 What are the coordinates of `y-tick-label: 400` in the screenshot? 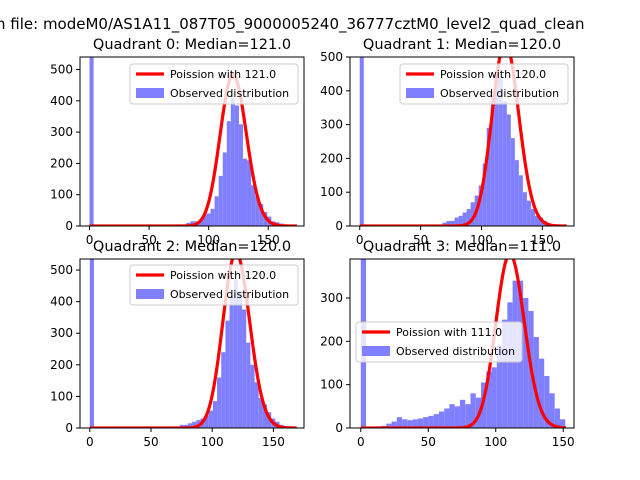 It's located at (331, 91).